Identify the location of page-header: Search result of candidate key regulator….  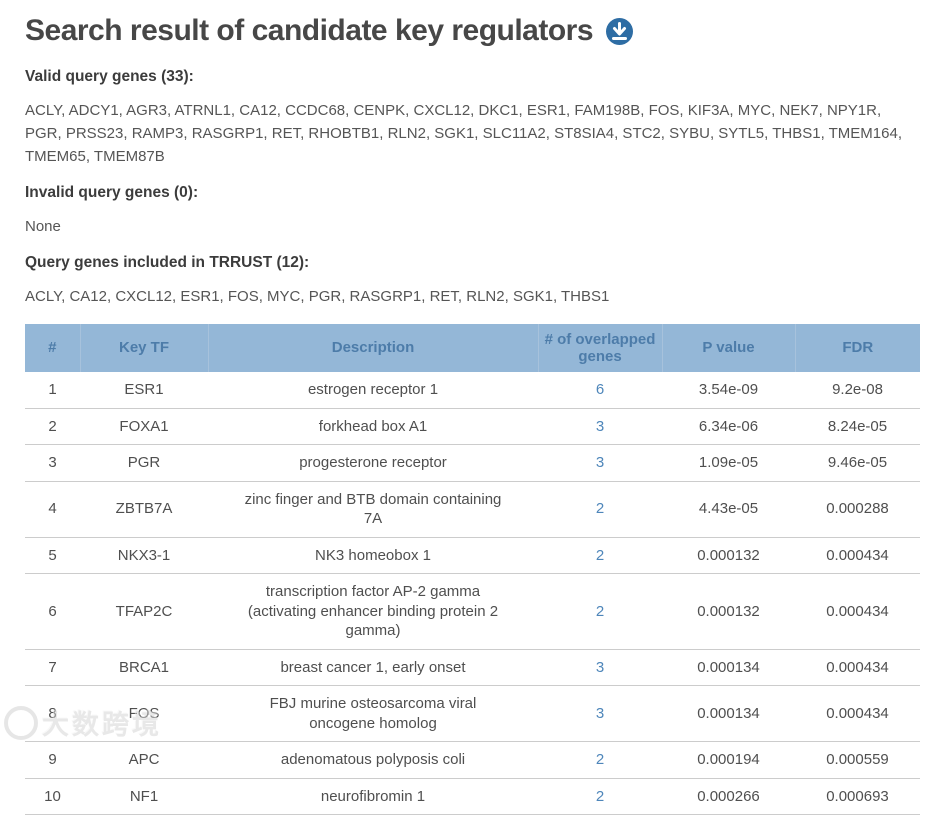
(472, 31).